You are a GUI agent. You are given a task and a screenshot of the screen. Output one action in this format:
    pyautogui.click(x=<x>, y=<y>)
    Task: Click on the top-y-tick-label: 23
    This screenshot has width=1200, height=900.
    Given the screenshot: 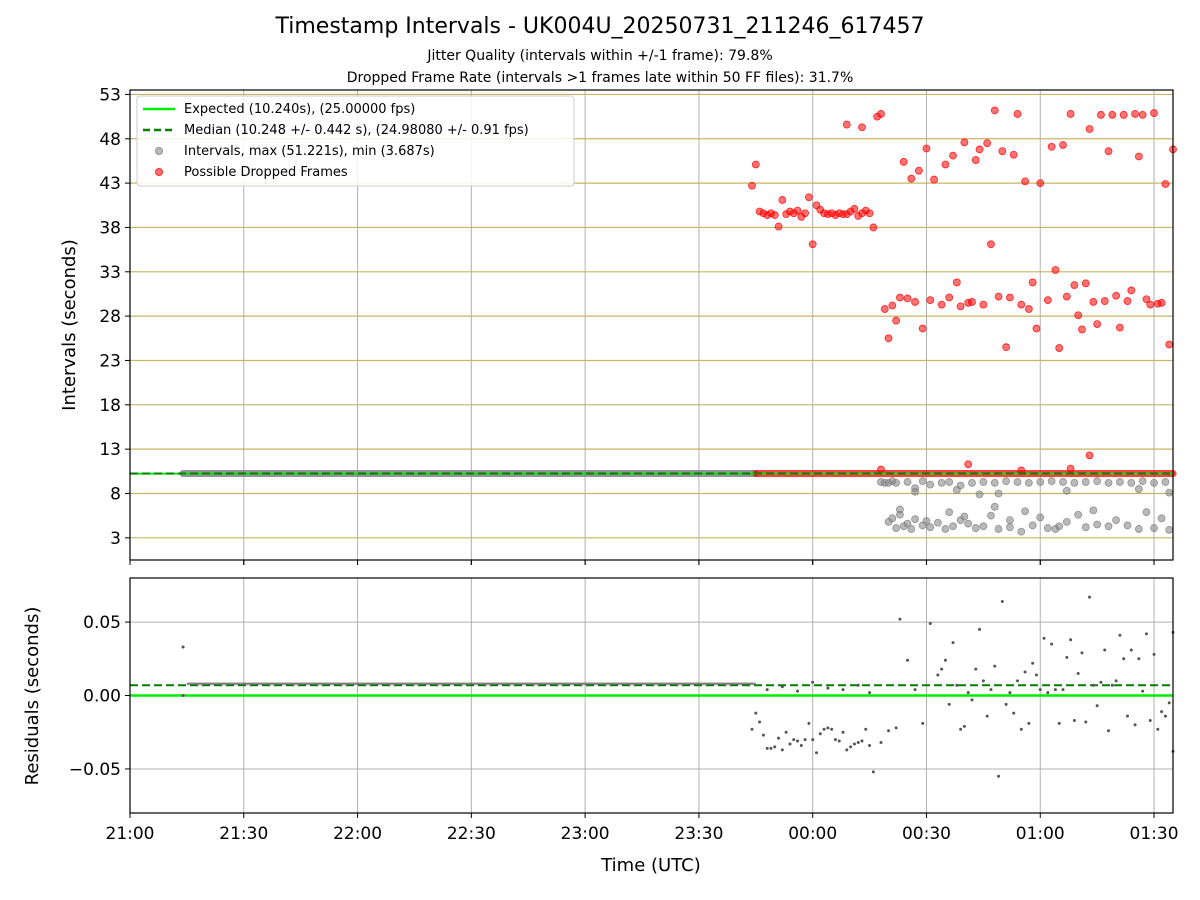 What is the action you would take?
    pyautogui.click(x=110, y=361)
    